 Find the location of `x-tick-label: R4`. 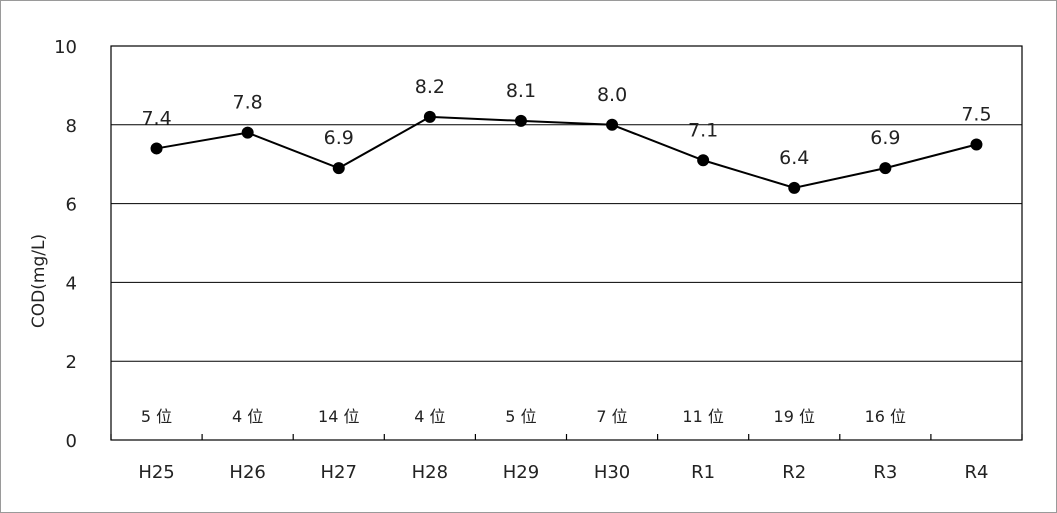

x-tick-label: R4 is located at coordinates (976, 472).